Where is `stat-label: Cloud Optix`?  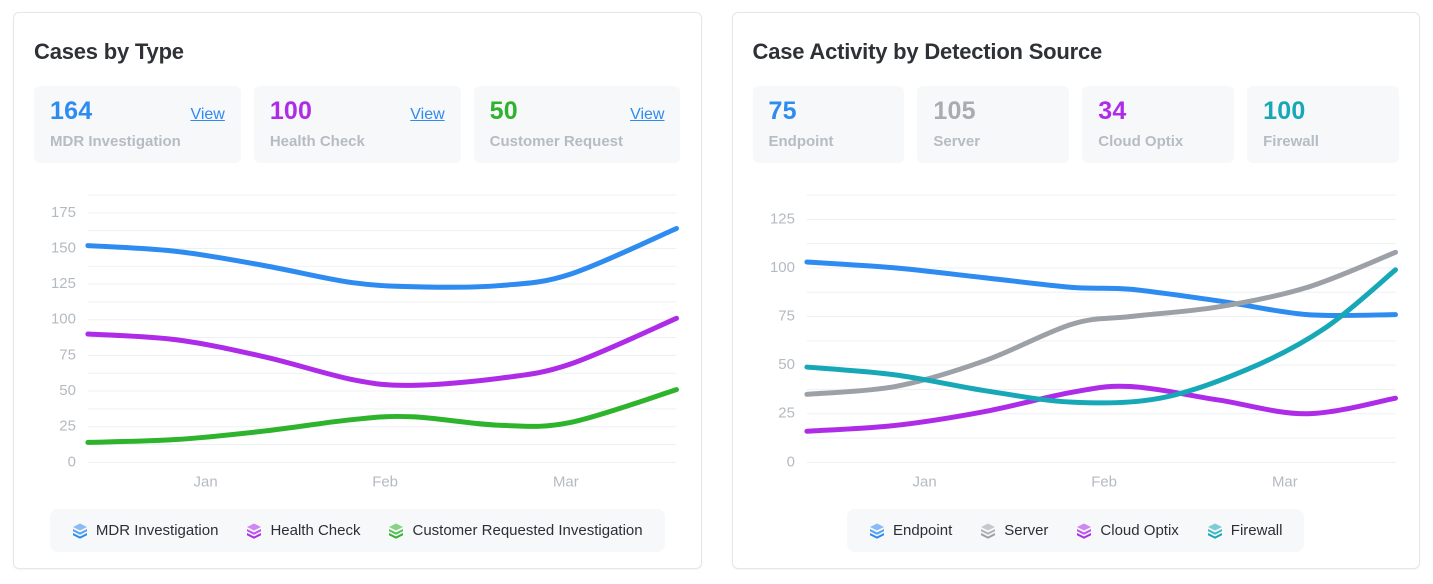
stat-label: Cloud Optix is located at coordinates (1141, 141).